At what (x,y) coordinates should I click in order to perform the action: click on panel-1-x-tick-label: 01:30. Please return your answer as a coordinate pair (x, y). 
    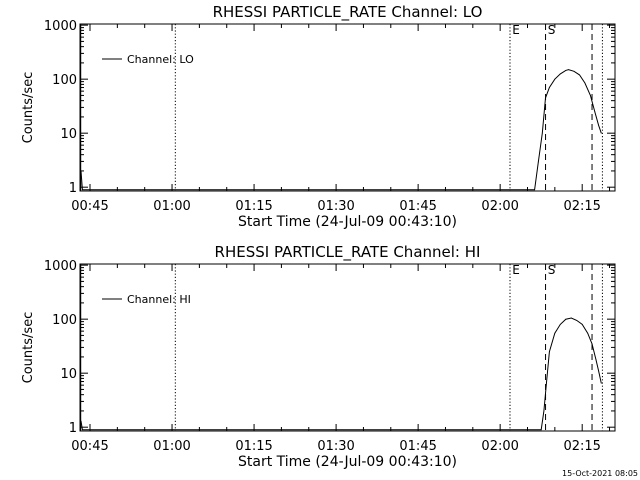
    Looking at the image, I should click on (335, 206).